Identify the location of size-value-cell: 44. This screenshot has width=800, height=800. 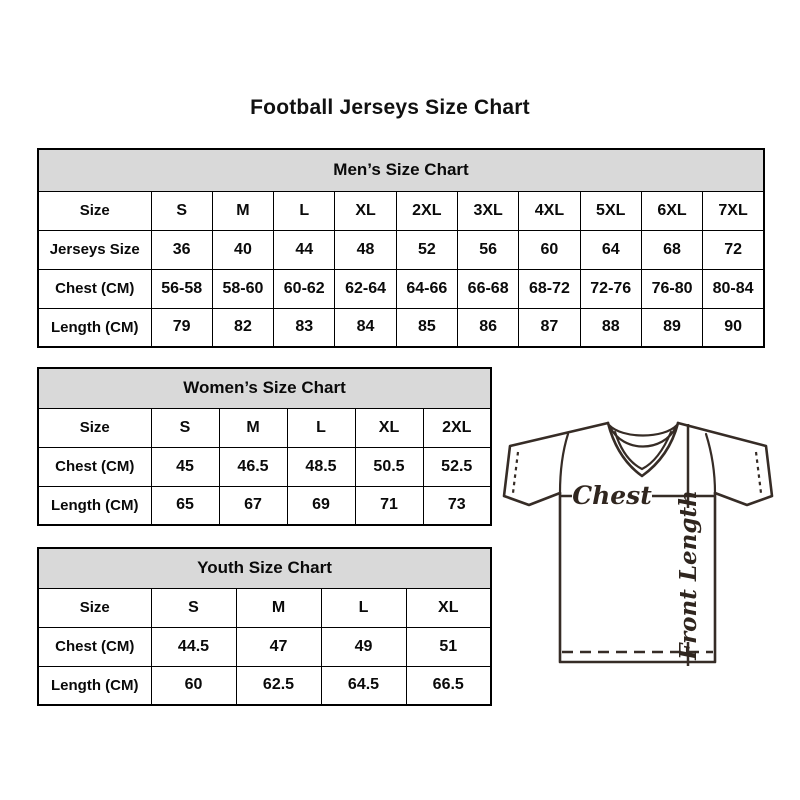
(304, 249).